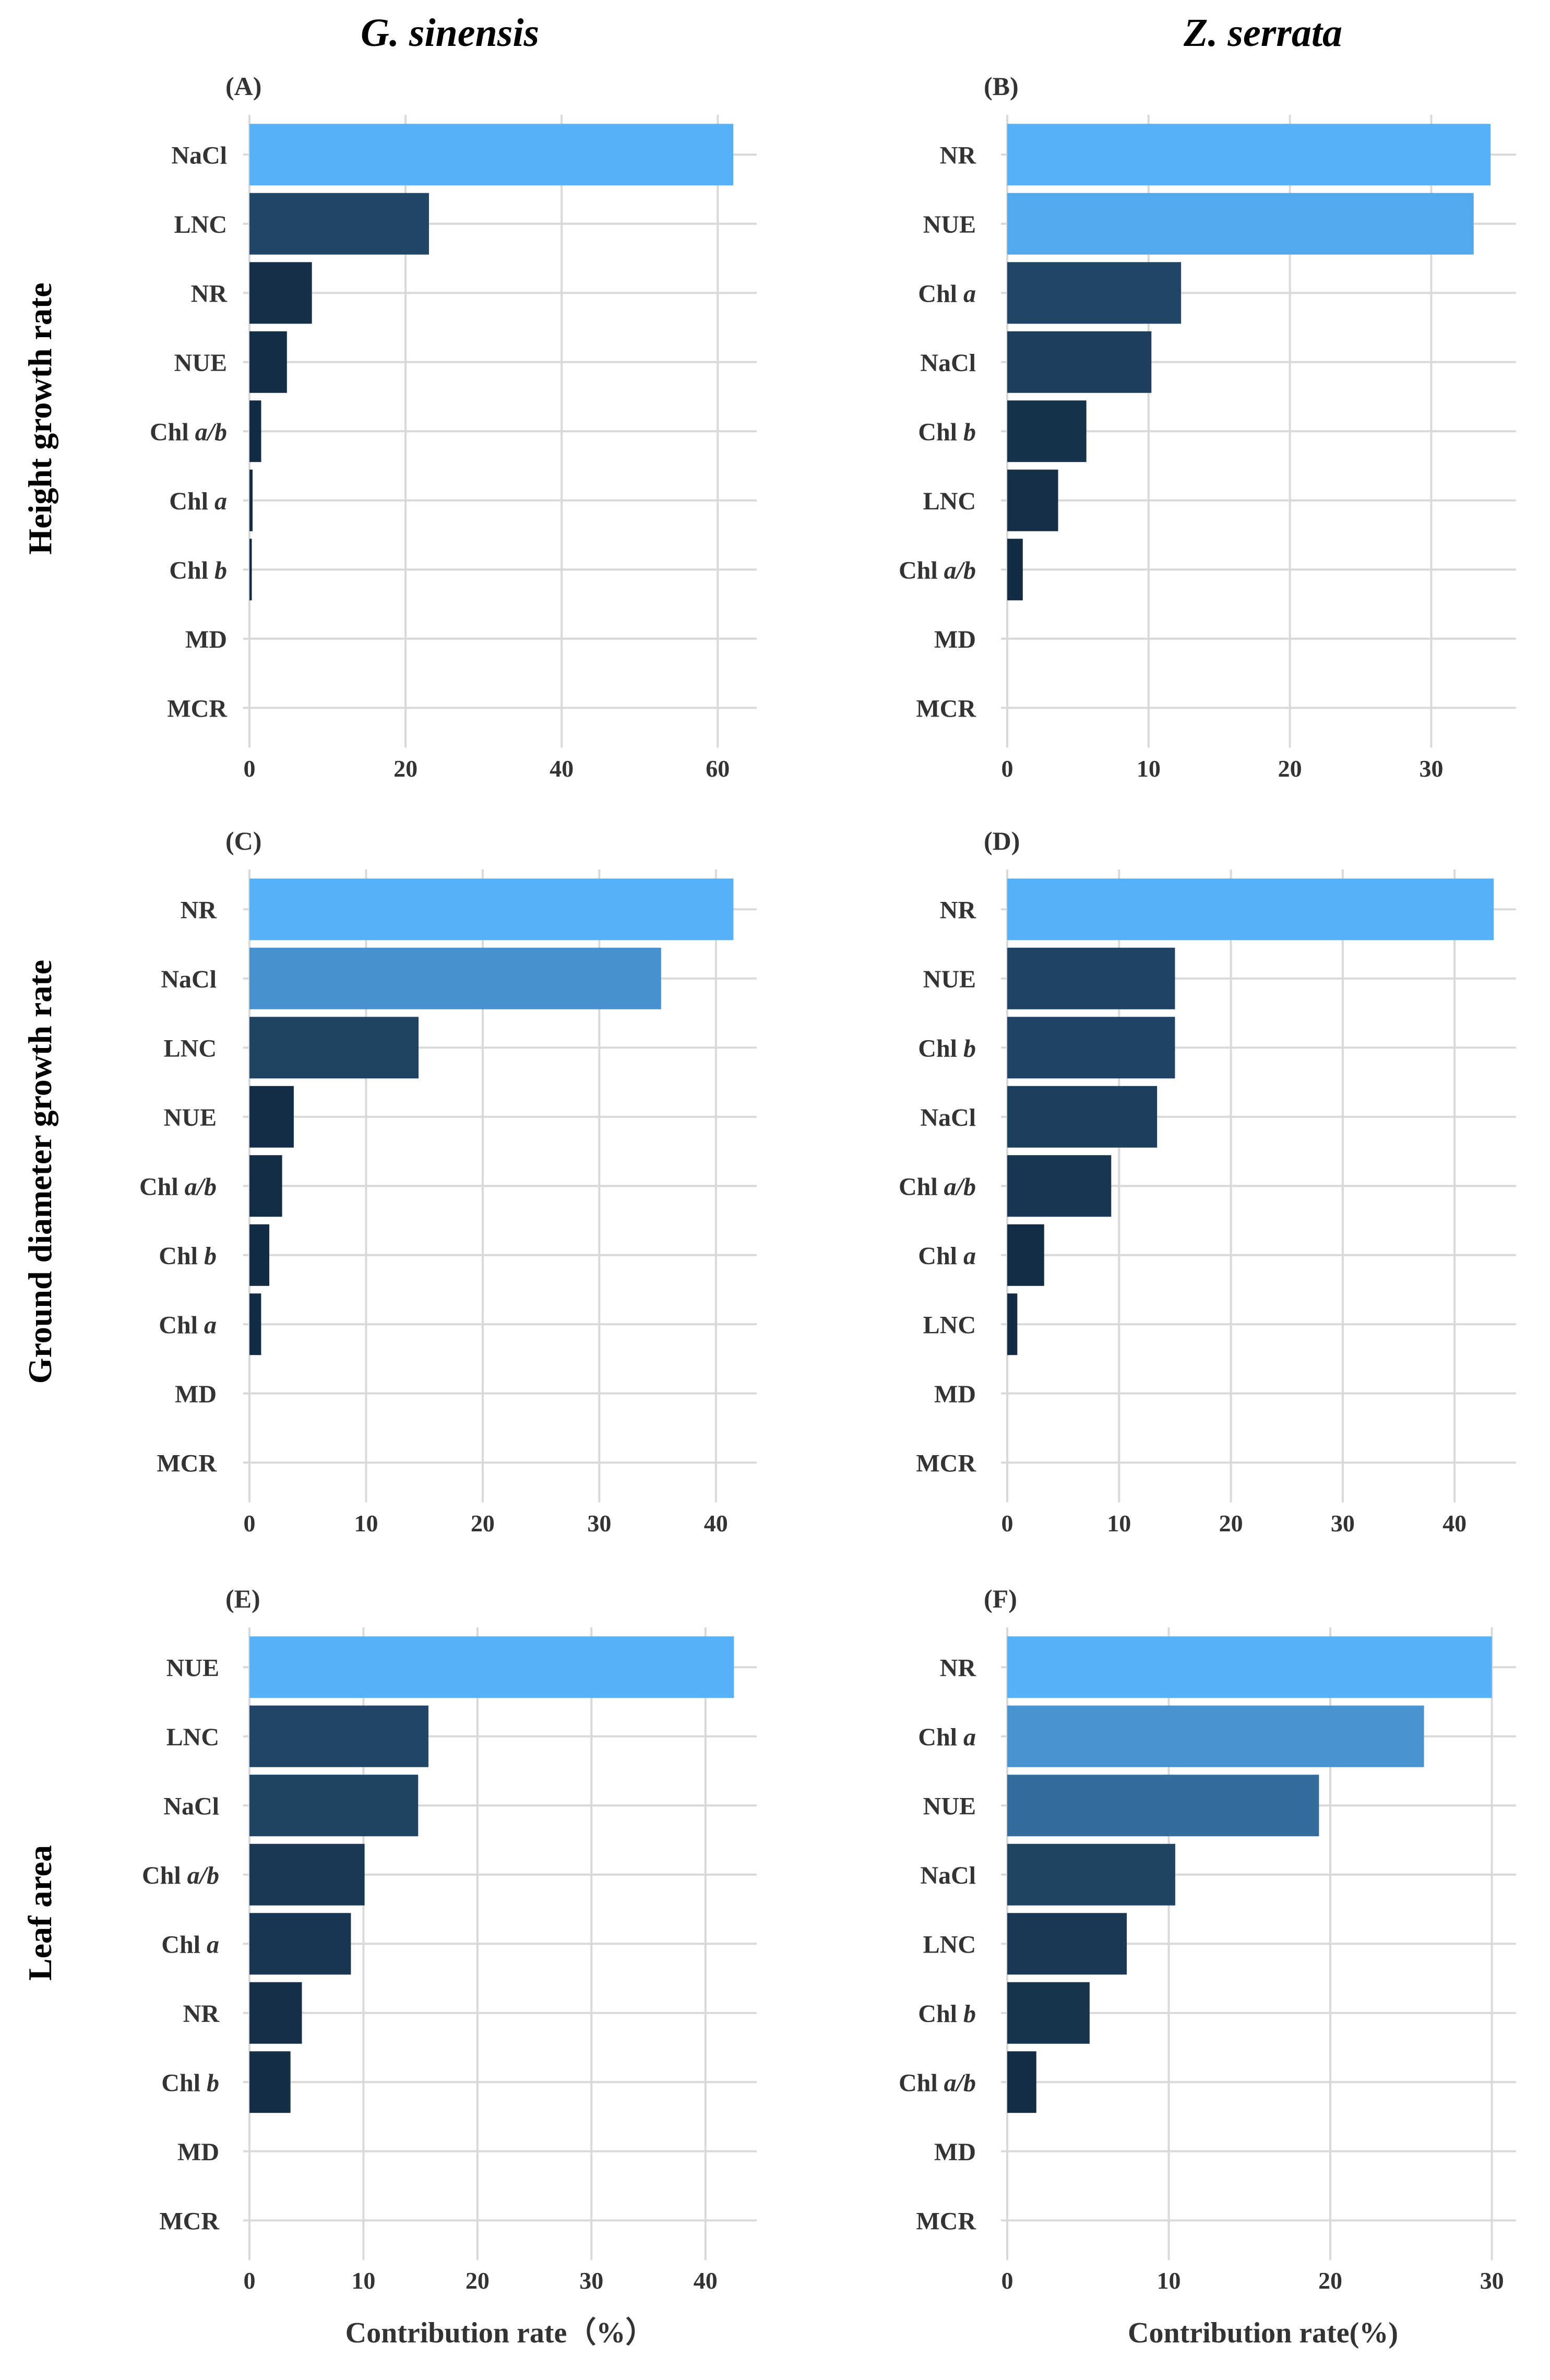  What do you see at coordinates (718, 768) in the screenshot?
I see `tick-label: 60` at bounding box center [718, 768].